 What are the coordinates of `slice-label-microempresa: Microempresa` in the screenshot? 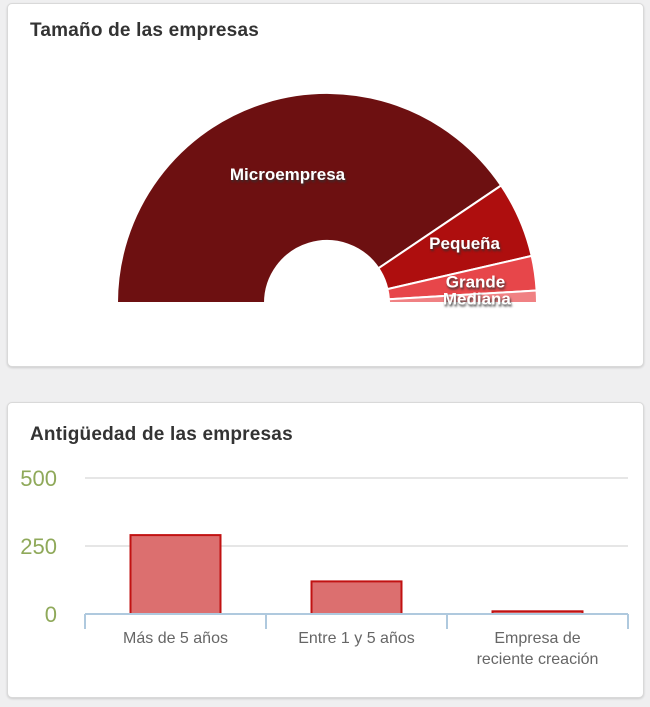 It's located at (288, 174).